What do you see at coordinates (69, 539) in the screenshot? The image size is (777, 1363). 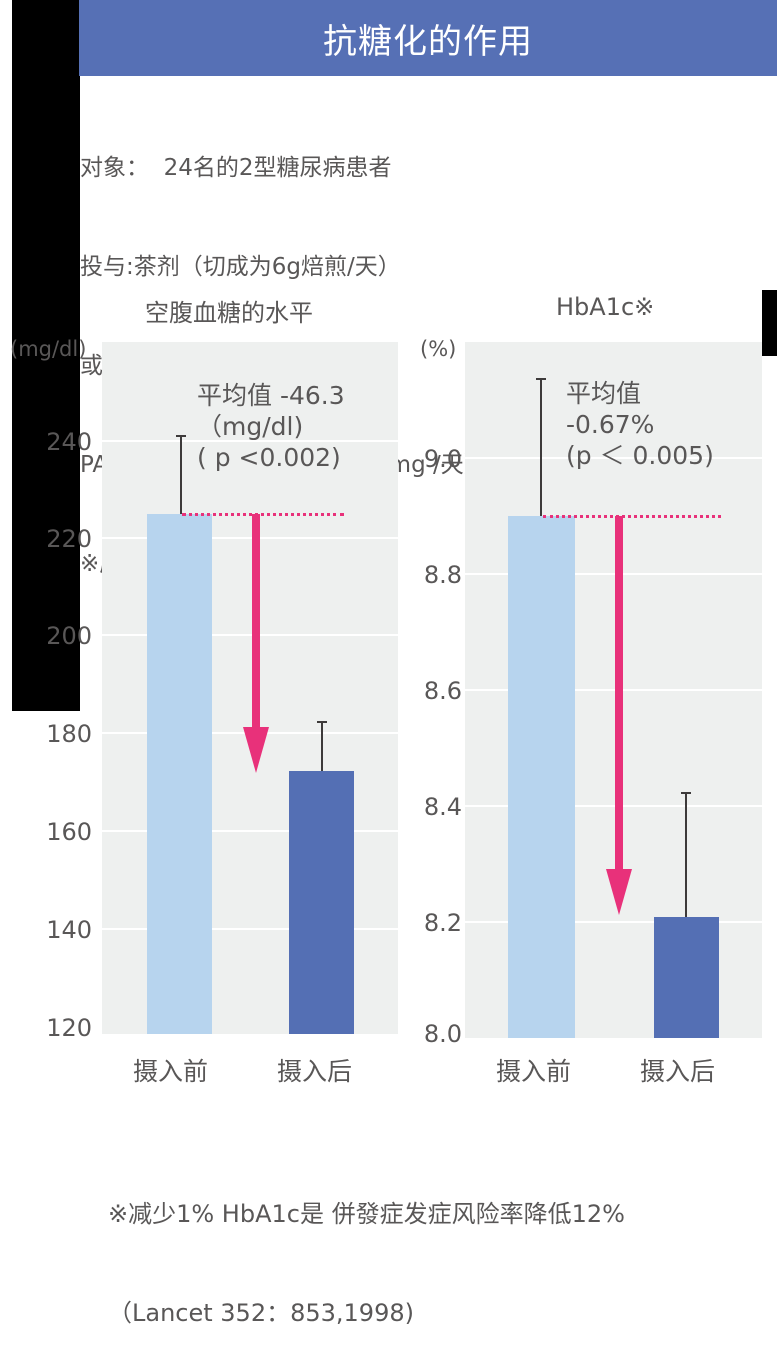 I see `y-tick: 220` at bounding box center [69, 539].